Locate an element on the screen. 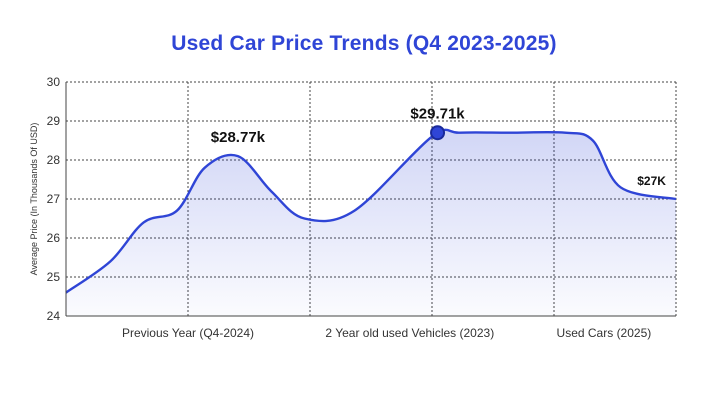  y-tick-label: 30 is located at coordinates (54, 82).